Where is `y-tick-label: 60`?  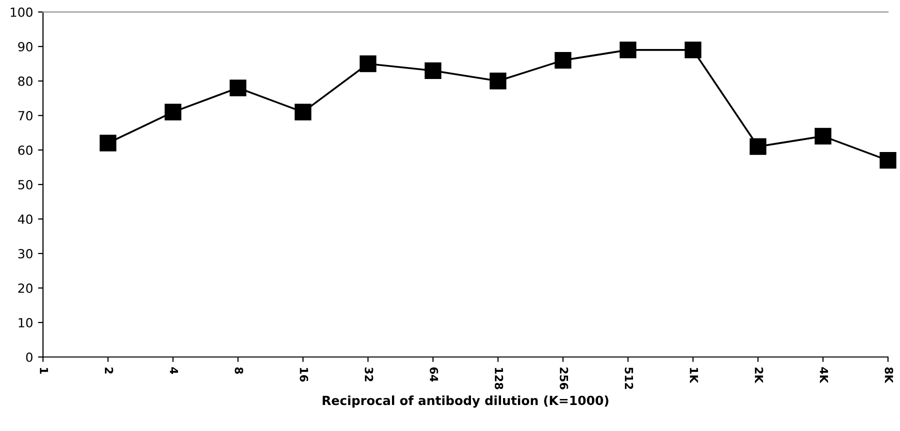
y-tick-label: 60 is located at coordinates (25, 150).